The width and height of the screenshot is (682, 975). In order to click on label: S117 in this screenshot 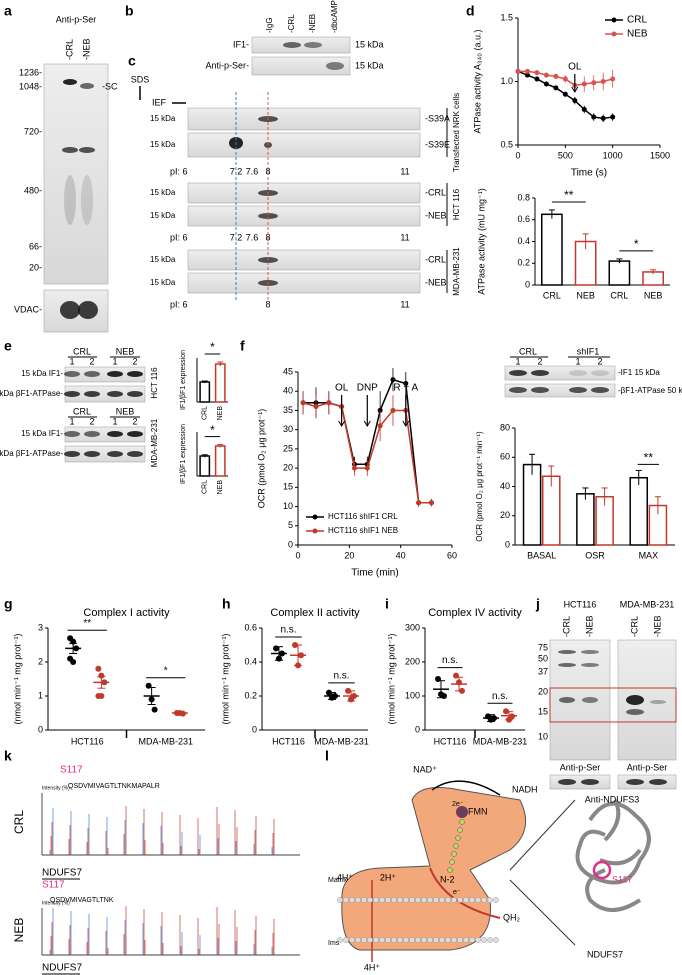, I will do `click(71, 770)`.